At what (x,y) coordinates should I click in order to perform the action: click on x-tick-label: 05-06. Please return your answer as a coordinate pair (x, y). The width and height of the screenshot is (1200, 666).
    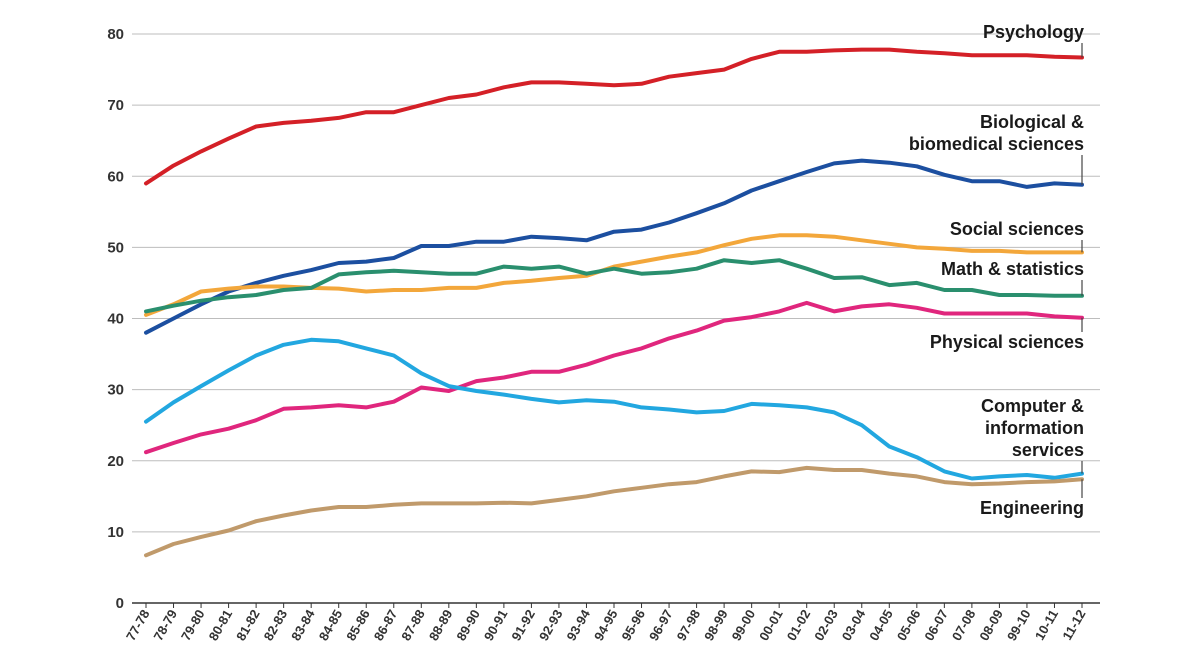
    Looking at the image, I should click on (909, 625).